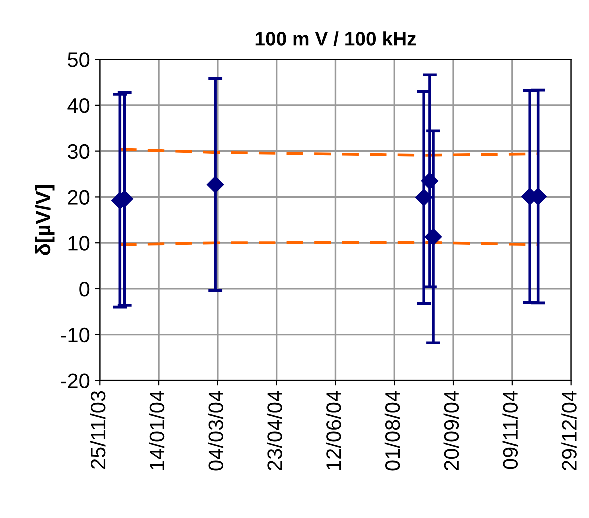 This screenshot has height=518, width=589. I want to click on x-tick-label: 09/11/04, so click(510, 430).